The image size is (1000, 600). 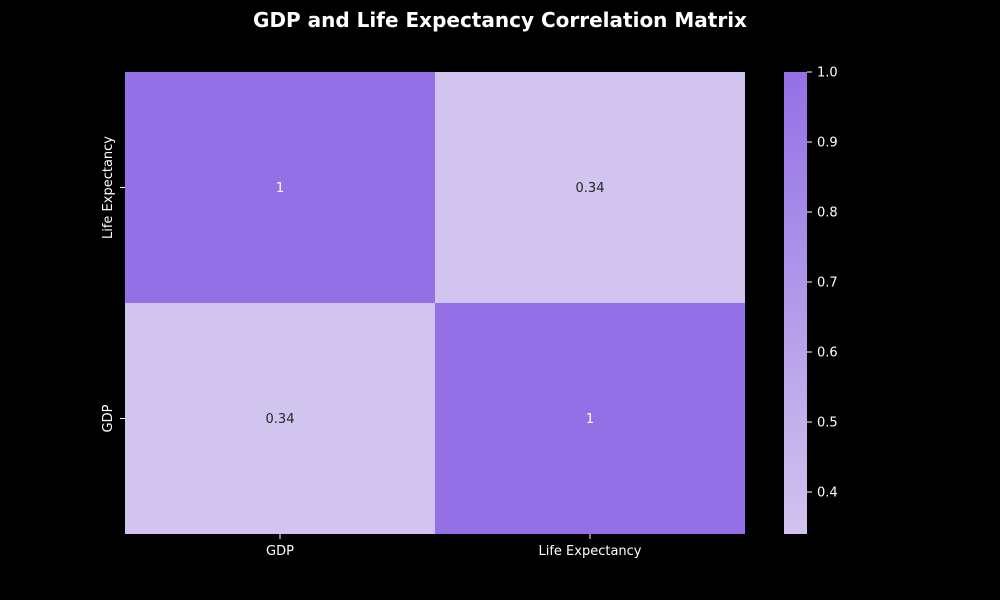 I want to click on colorbar-gradient, so click(x=795, y=303).